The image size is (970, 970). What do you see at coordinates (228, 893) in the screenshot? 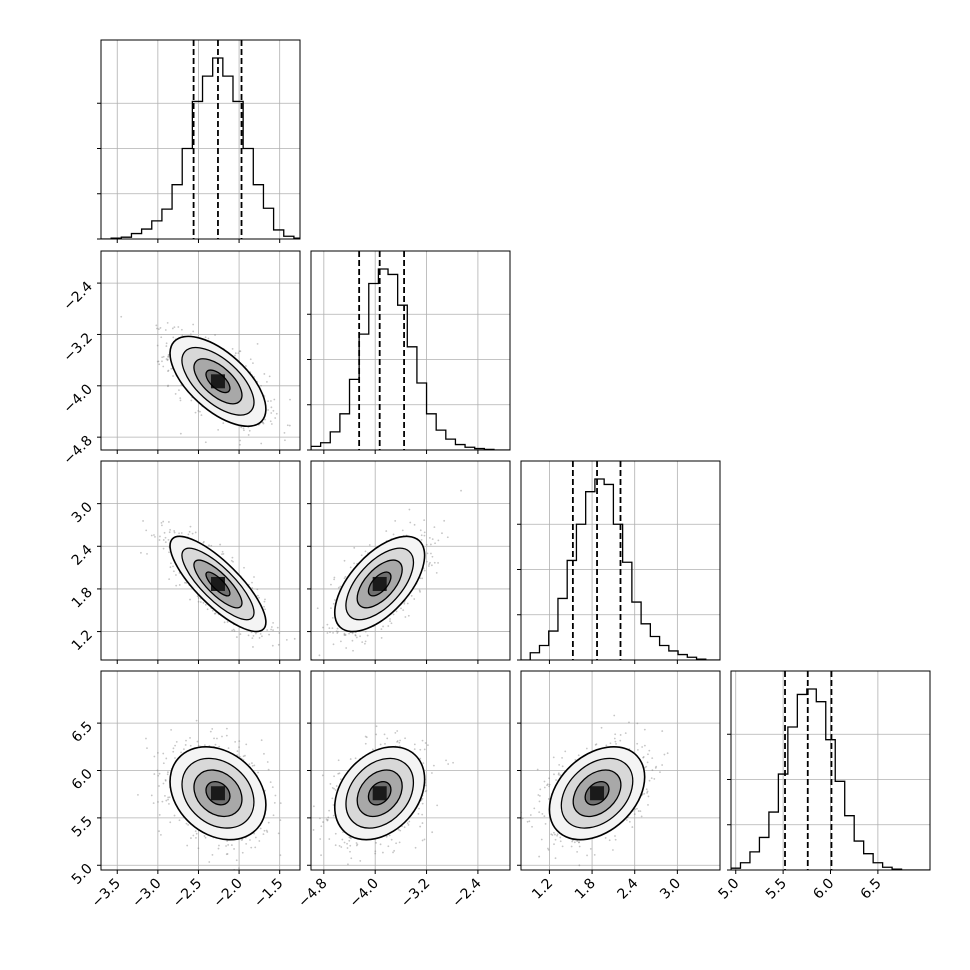
I see `x-tick-label: −2.0` at bounding box center [228, 893].